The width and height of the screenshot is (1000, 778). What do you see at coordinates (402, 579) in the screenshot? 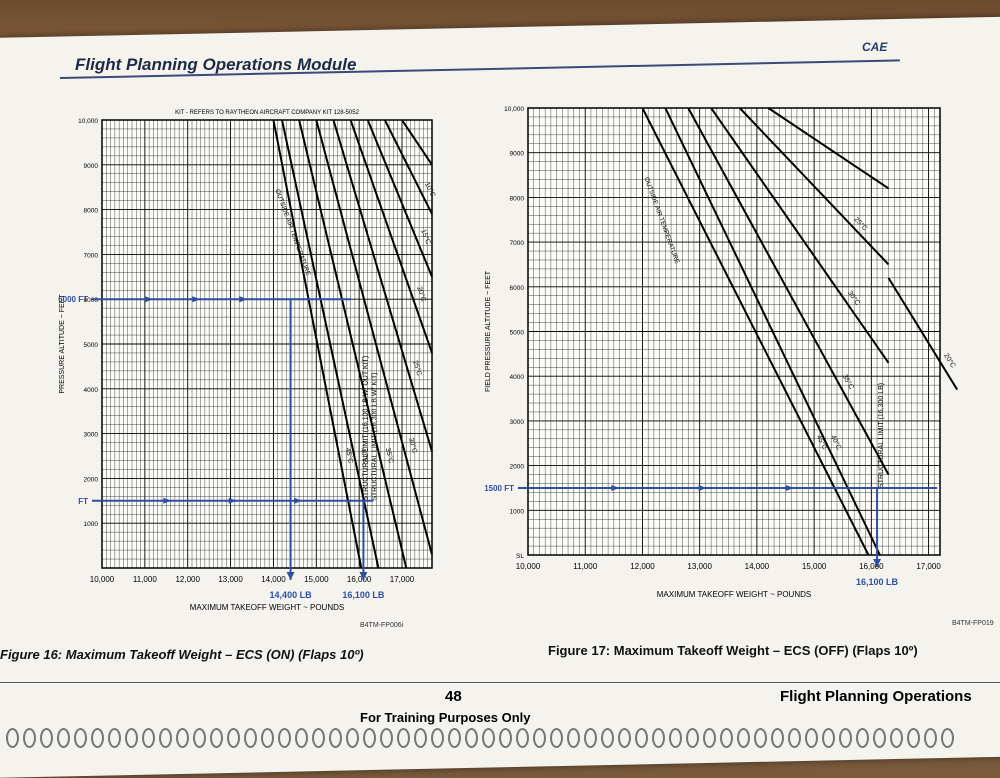
I see `x-tick-label: 17,000` at bounding box center [402, 579].